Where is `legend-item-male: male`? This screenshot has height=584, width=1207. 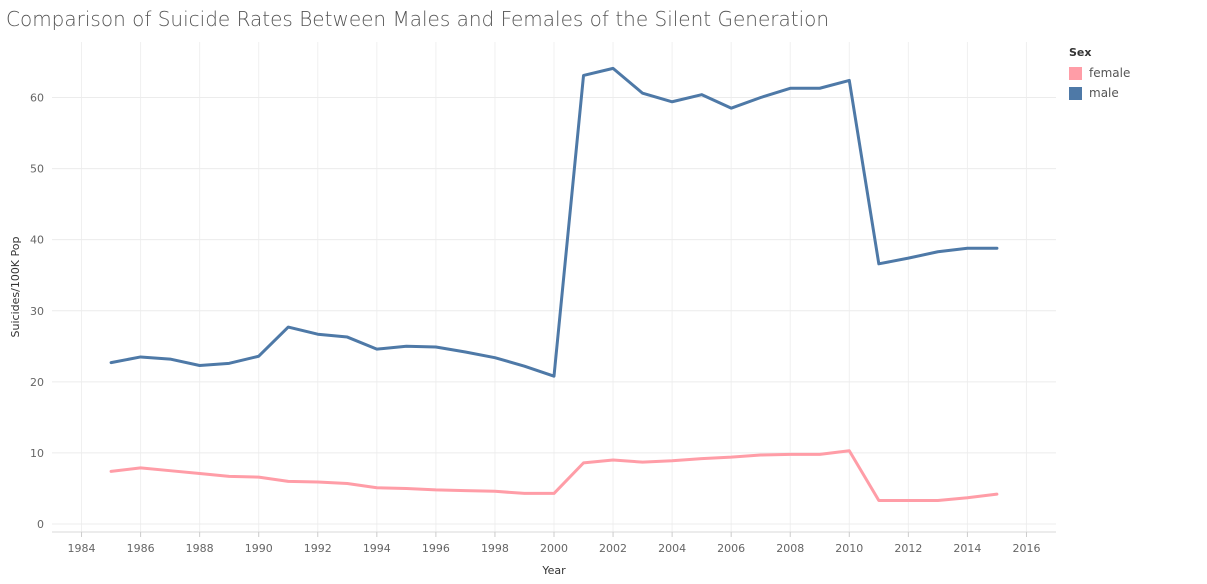
legend-item-male: male is located at coordinates (1099, 93).